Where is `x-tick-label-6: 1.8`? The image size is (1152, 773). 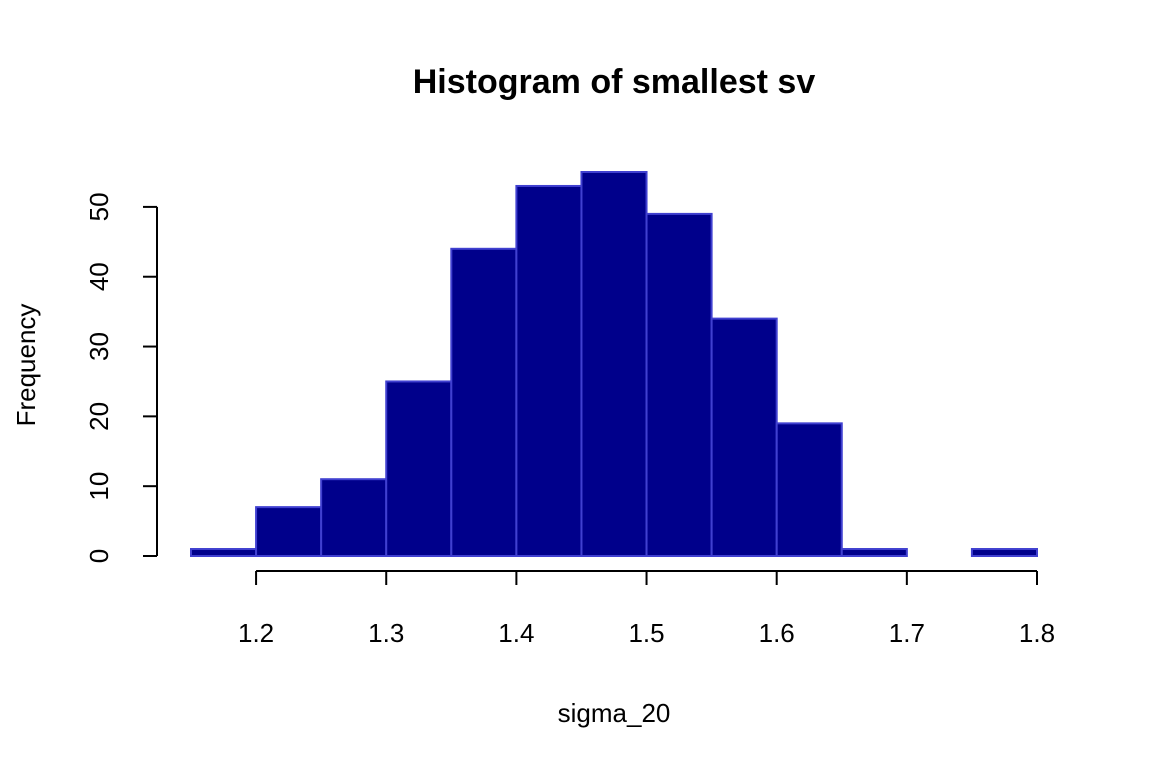 x-tick-label-6: 1.8 is located at coordinates (1037, 633).